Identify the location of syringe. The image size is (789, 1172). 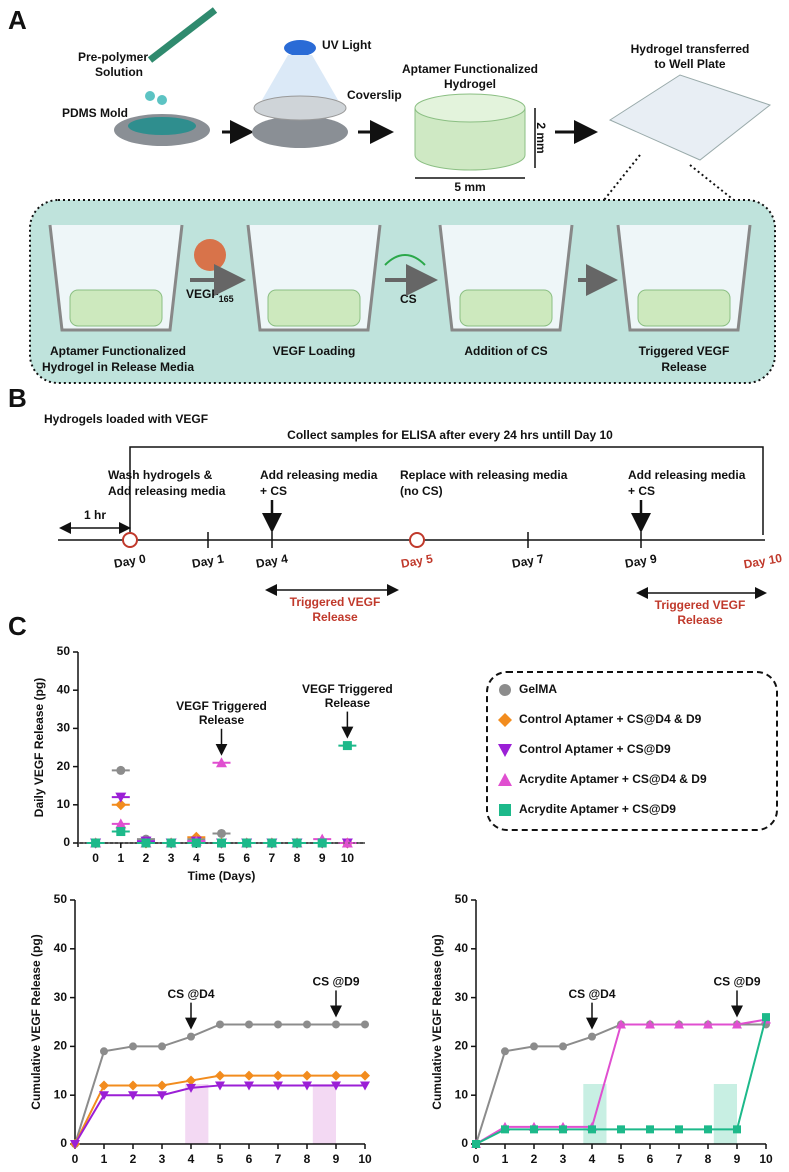
(182, 35).